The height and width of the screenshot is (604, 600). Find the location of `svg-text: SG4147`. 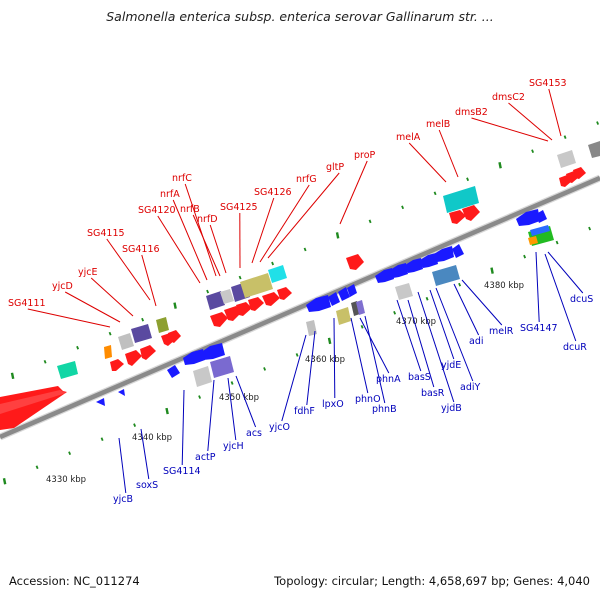

svg-text: SG4147 is located at coordinates (539, 328).